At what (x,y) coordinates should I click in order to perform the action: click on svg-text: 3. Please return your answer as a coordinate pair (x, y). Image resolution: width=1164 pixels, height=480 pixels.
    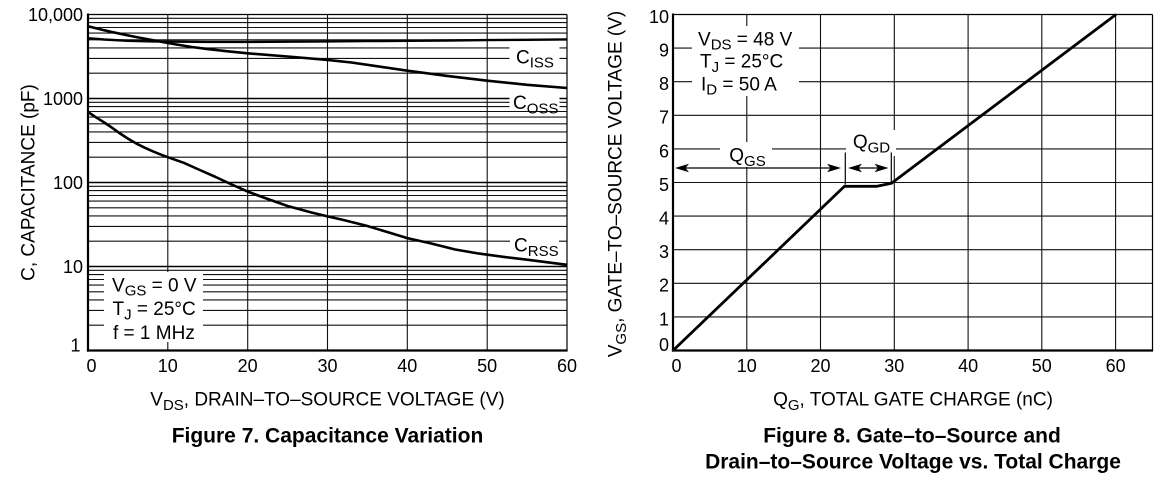
    Looking at the image, I should click on (664, 252).